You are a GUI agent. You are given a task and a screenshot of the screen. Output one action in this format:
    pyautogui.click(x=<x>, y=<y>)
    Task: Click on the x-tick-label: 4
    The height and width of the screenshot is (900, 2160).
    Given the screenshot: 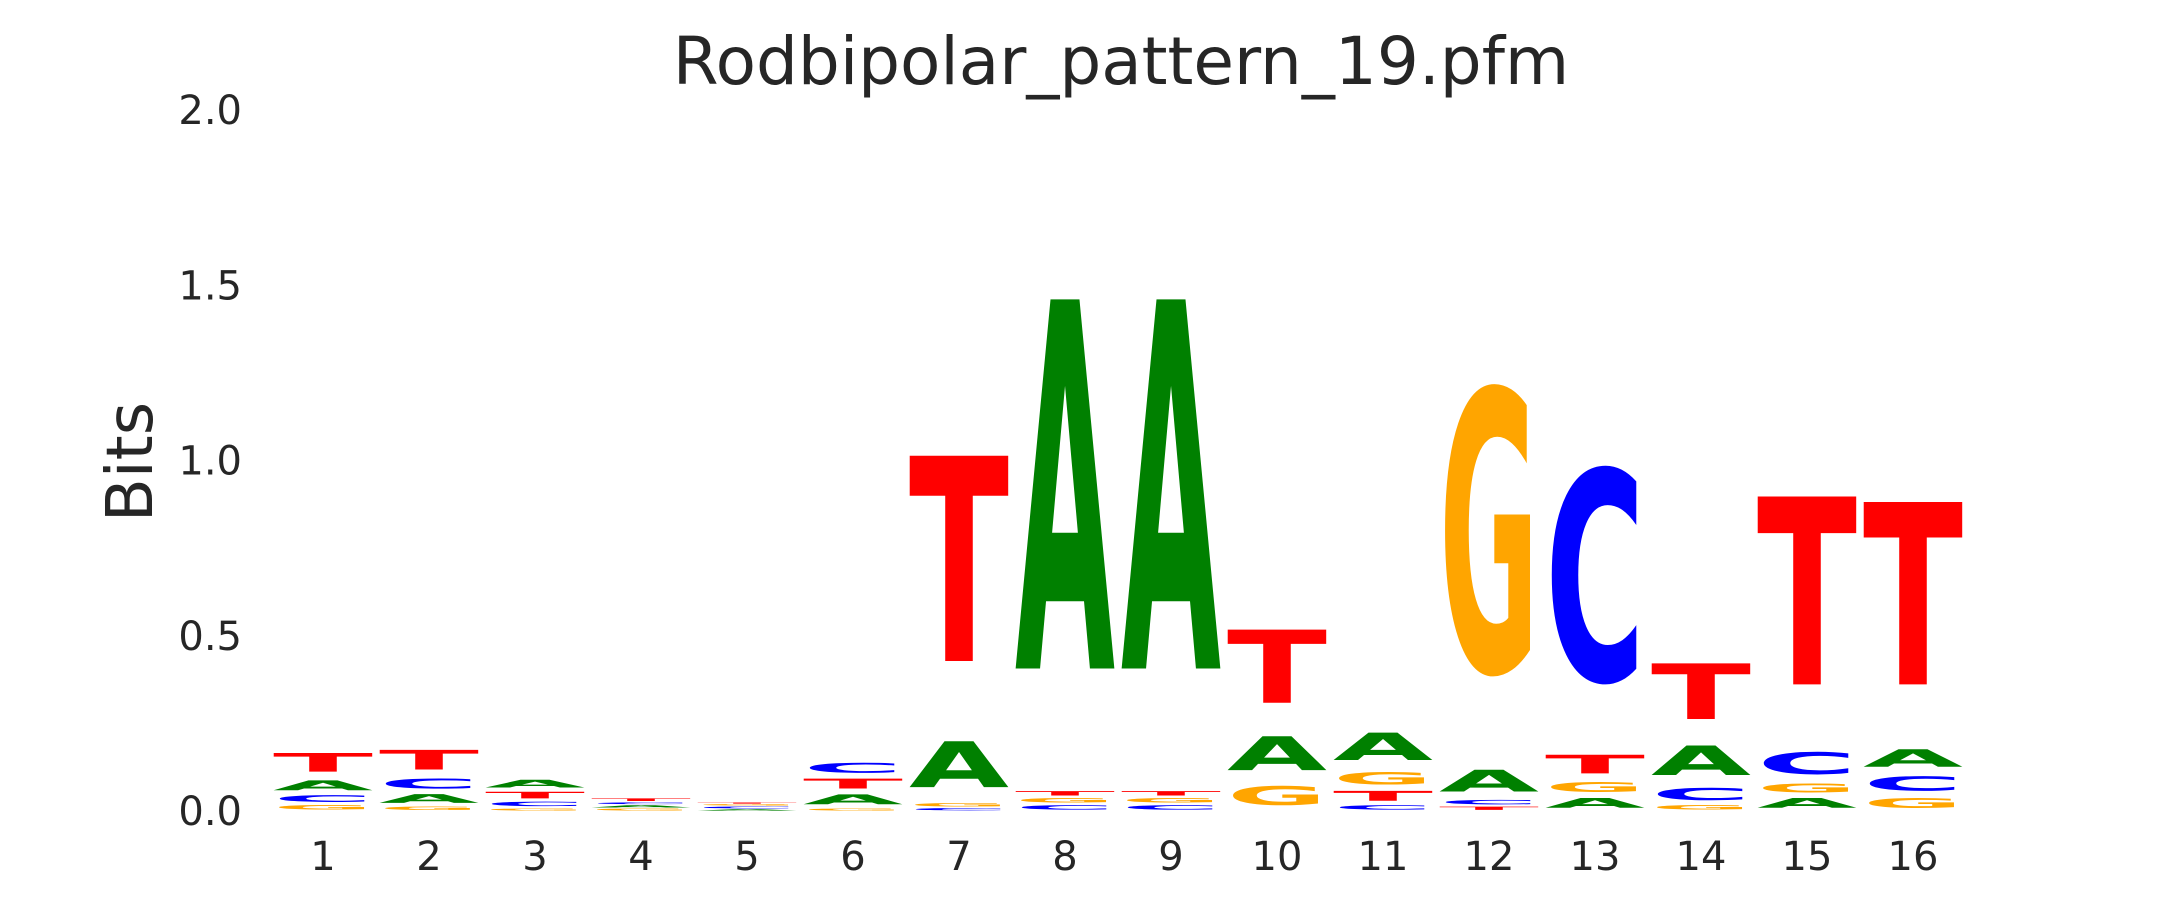 What is the action you would take?
    pyautogui.click(x=640, y=857)
    